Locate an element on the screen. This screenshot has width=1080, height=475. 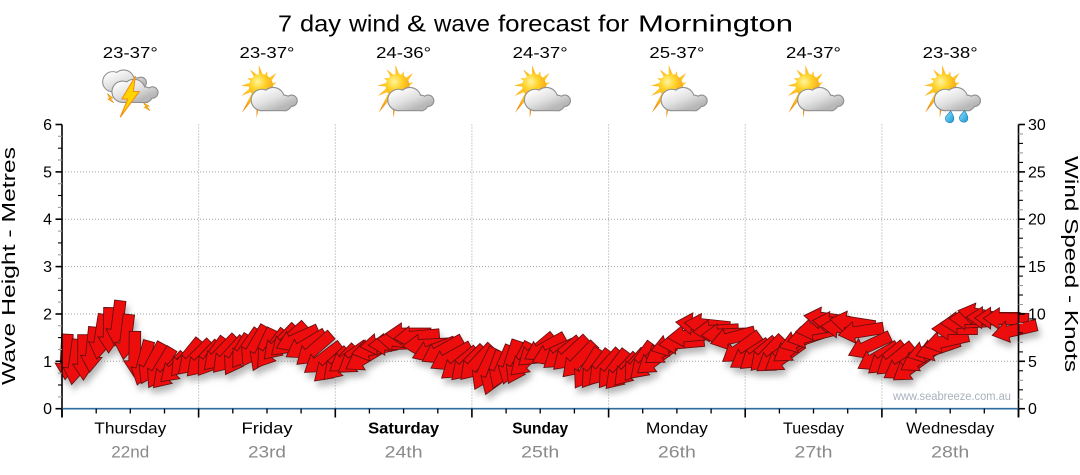
svg-text: Wave Height - Metres is located at coordinates (9, 266).